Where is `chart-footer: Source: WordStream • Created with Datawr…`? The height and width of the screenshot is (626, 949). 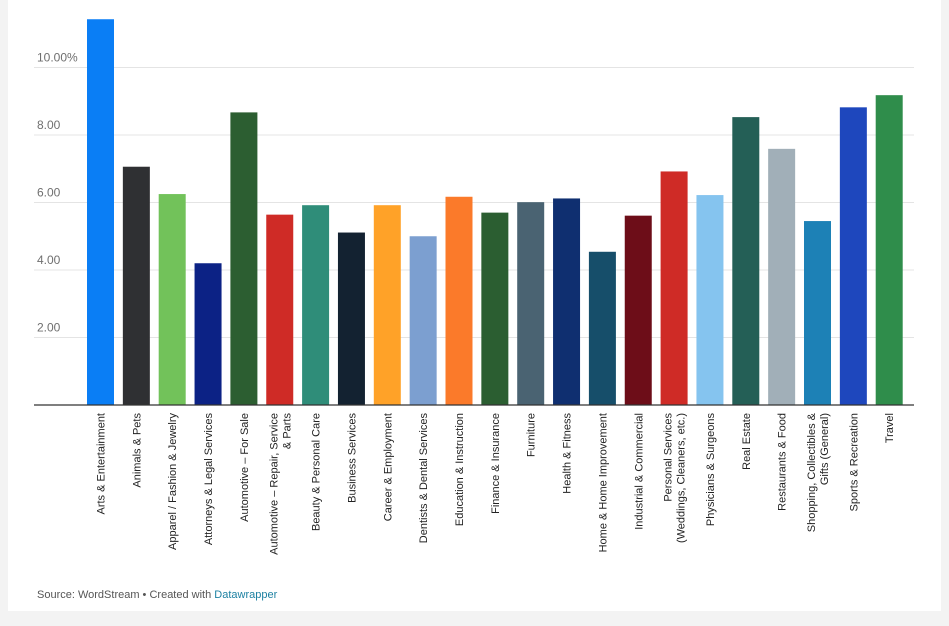
chart-footer: Source: WordStream • Created with Datawr… is located at coordinates (157, 595).